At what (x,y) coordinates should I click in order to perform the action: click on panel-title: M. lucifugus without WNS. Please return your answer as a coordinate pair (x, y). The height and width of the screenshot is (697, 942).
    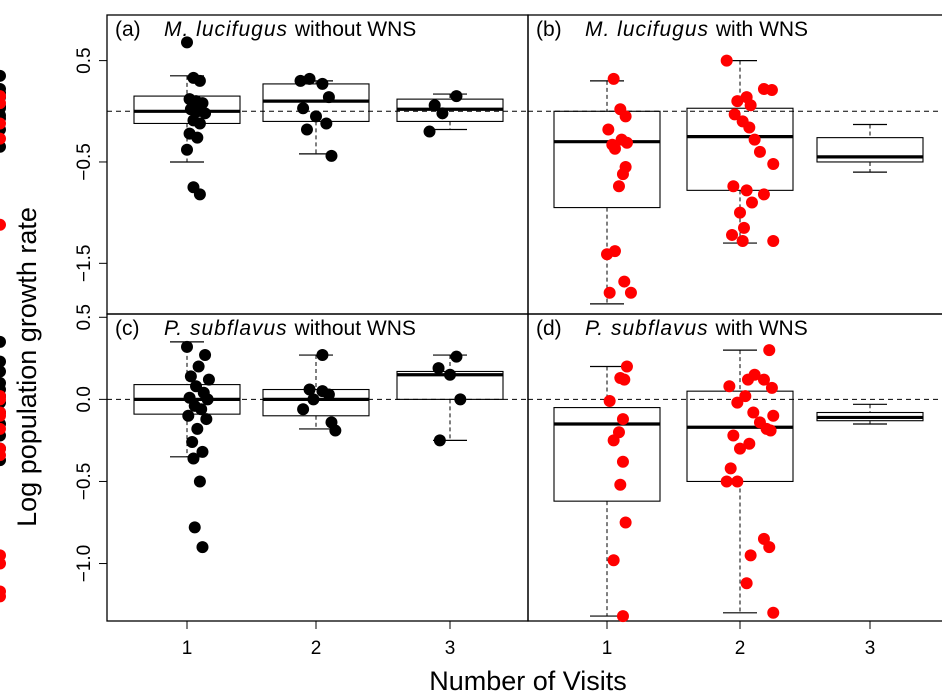
    Looking at the image, I should click on (290, 29).